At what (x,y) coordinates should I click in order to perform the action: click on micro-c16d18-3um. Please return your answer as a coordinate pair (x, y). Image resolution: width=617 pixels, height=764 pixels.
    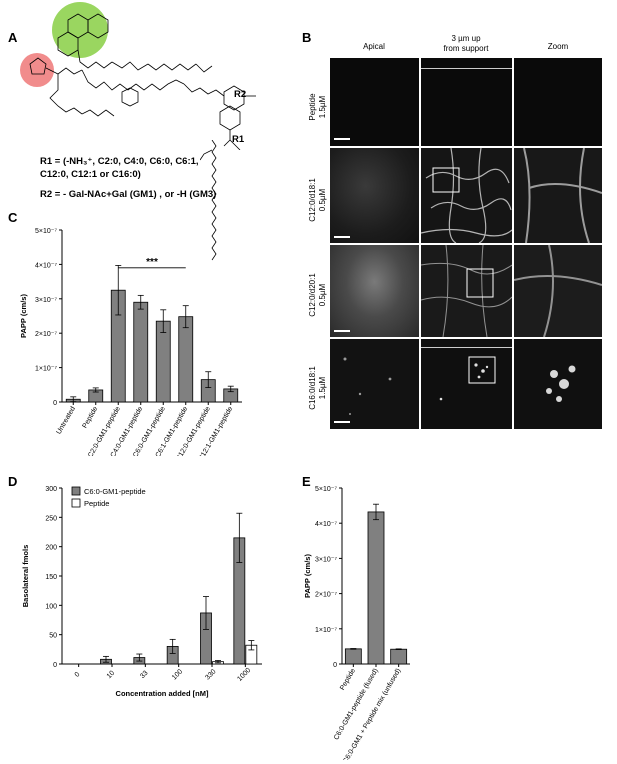
    Looking at the image, I should click on (466, 384).